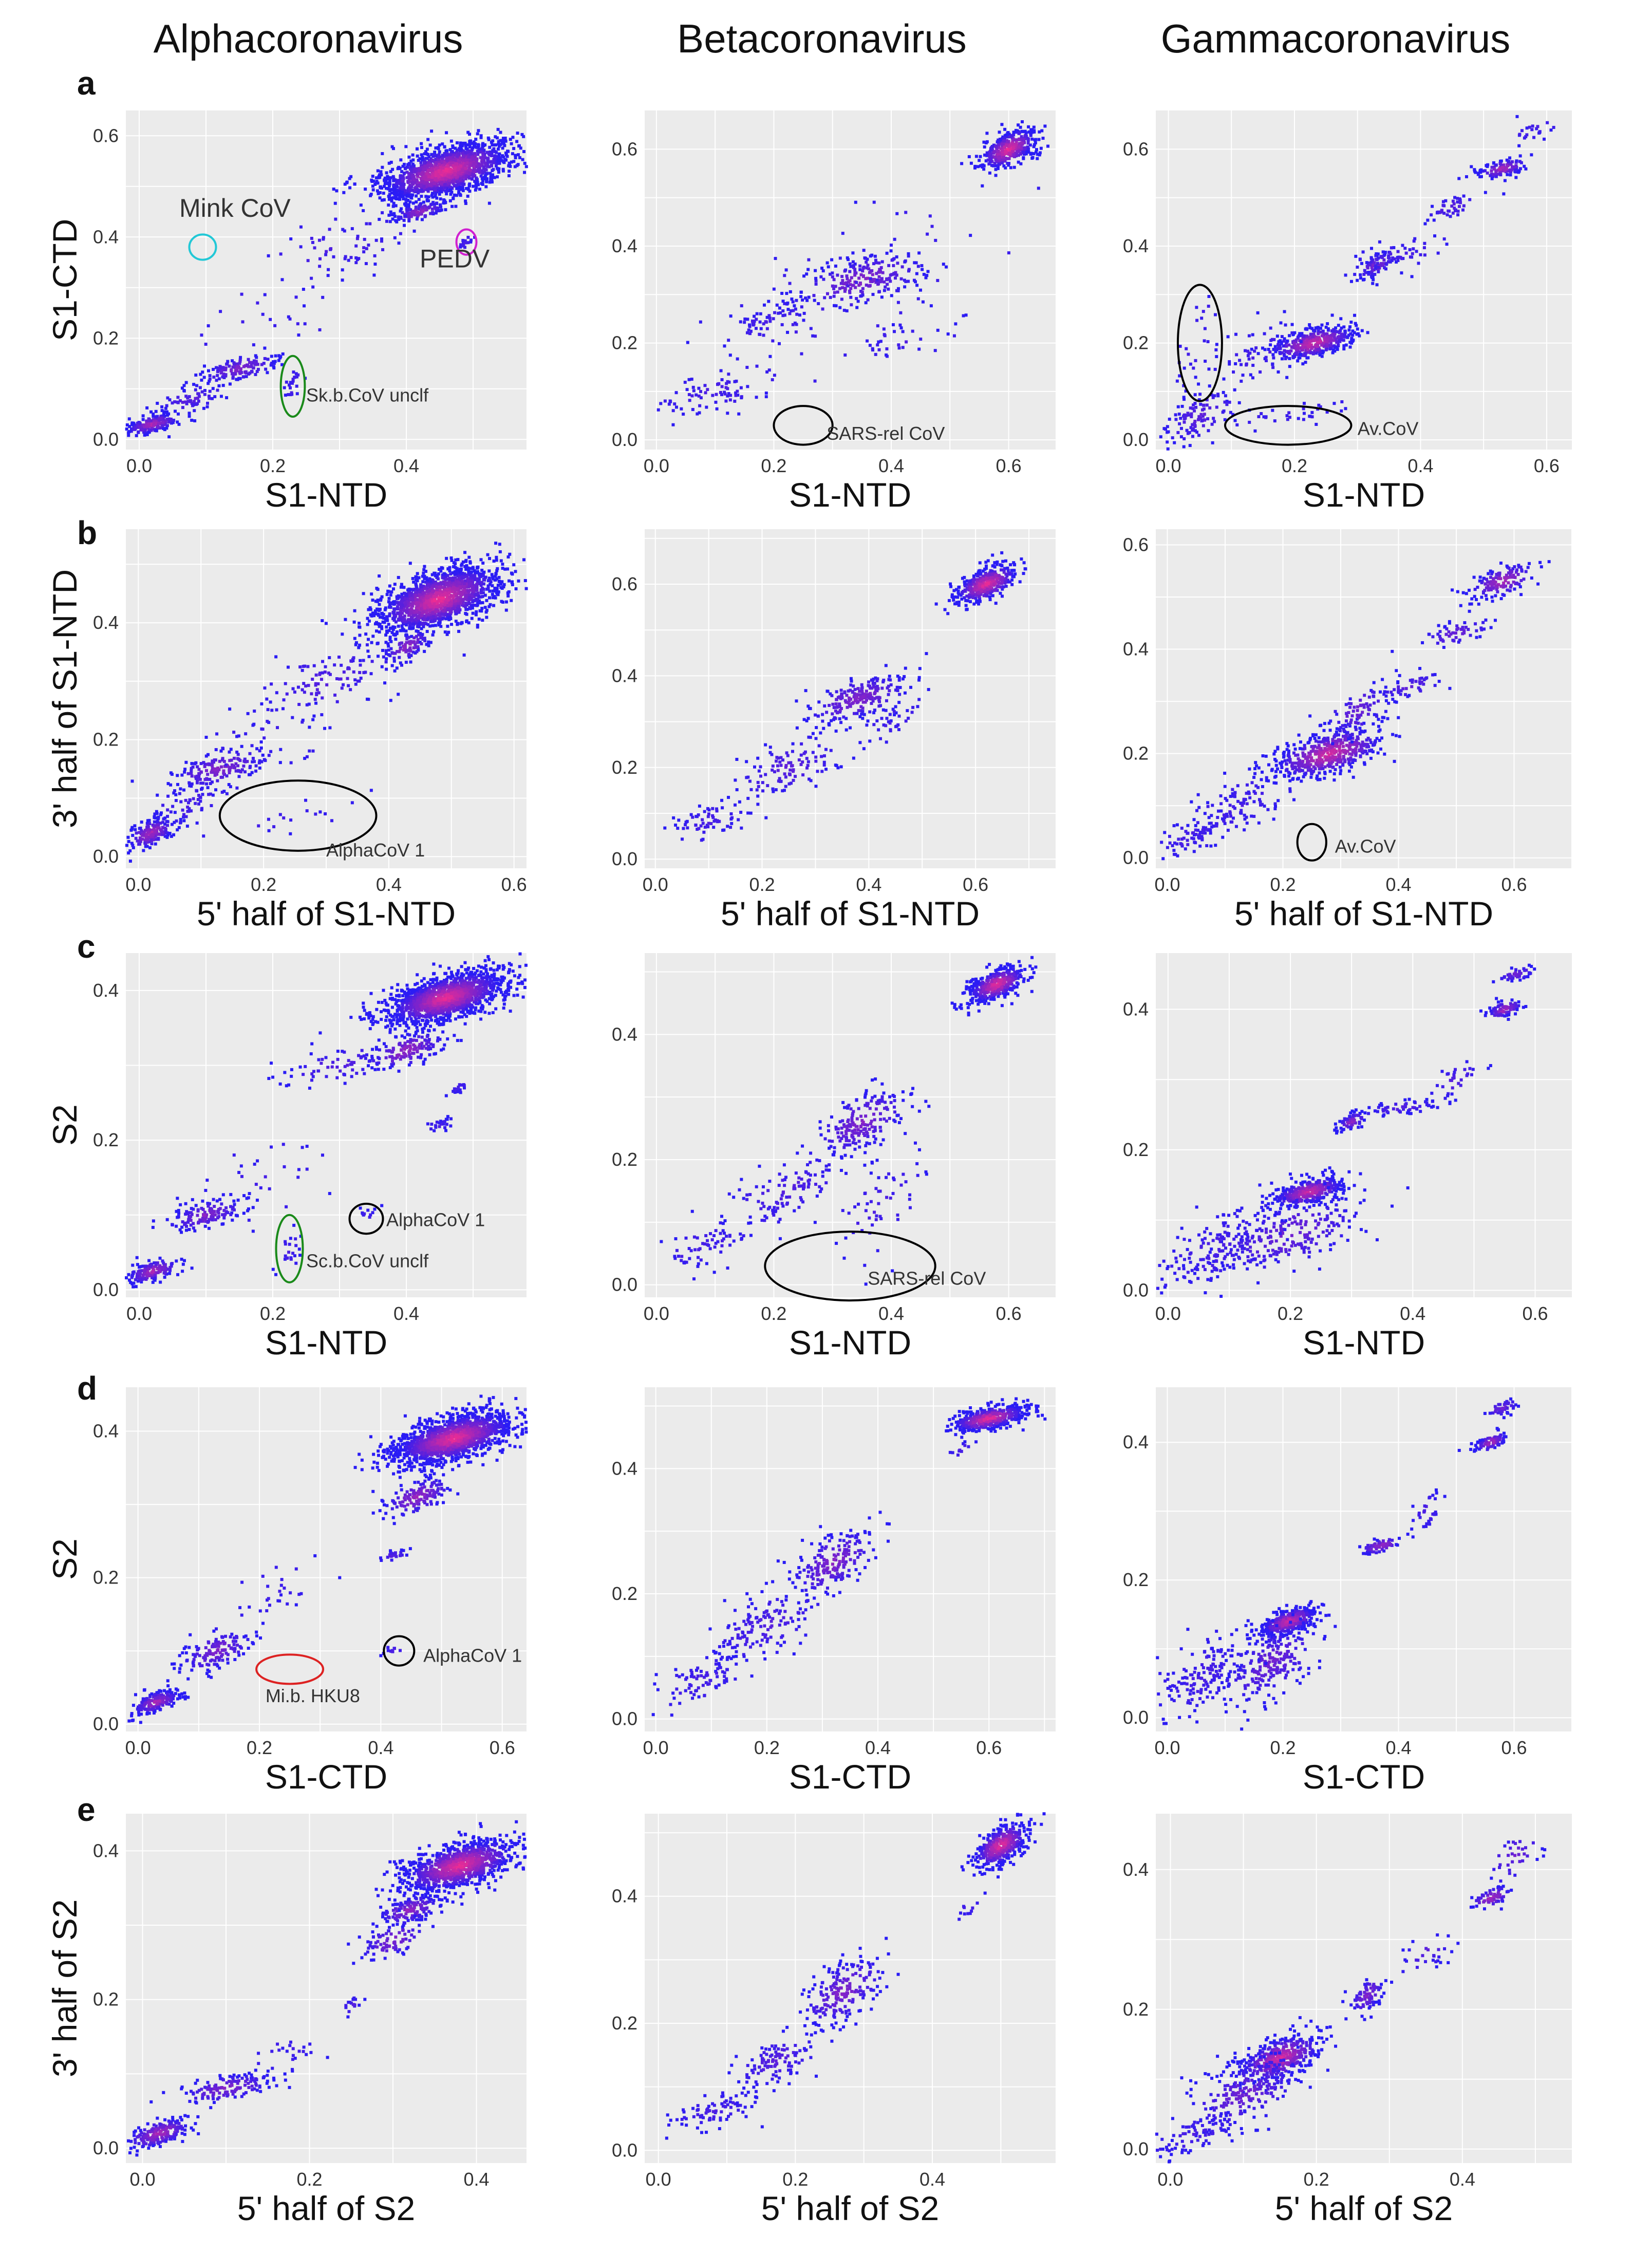 This screenshot has height=2254, width=1652. I want to click on point-cluster, so click(430, 171).